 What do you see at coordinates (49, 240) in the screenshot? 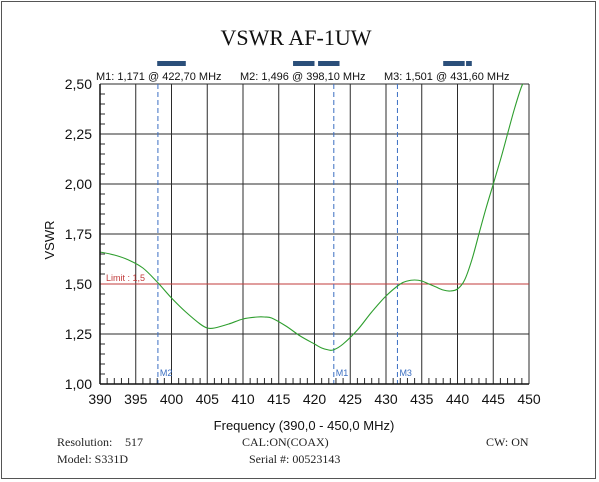
I see `y-axis-label: VSWR` at bounding box center [49, 240].